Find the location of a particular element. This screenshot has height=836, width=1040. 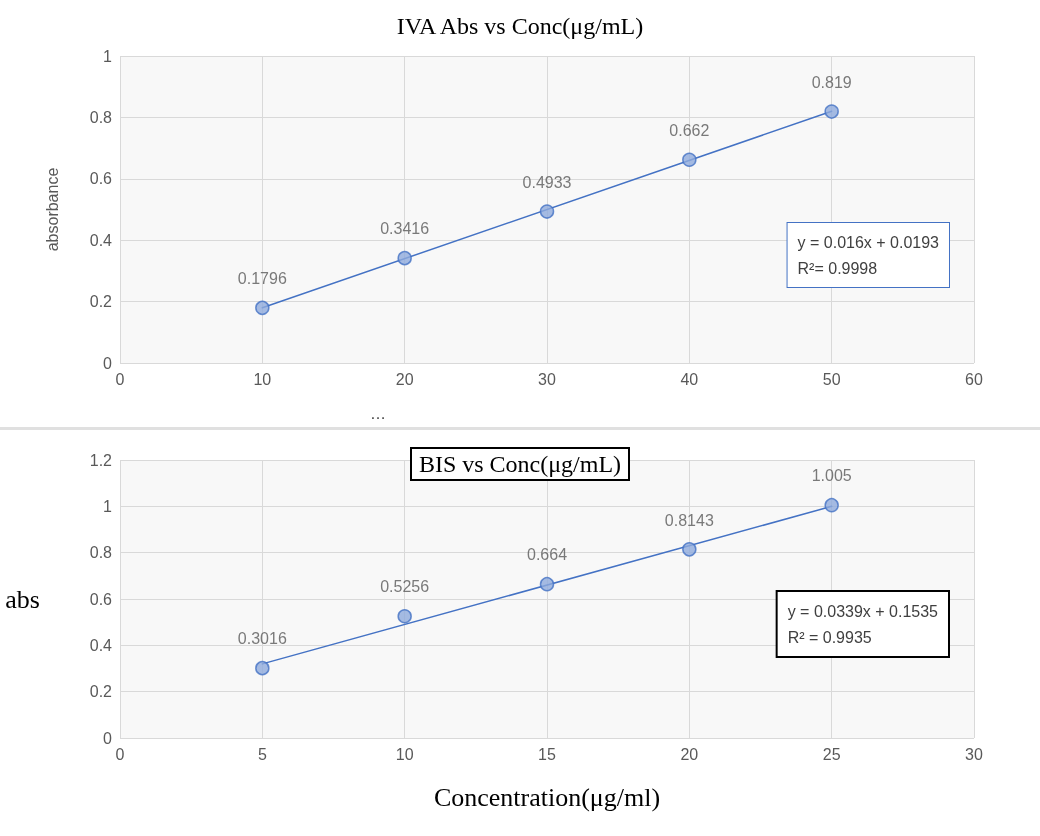

data-label: 0.4933 is located at coordinates (547, 182).